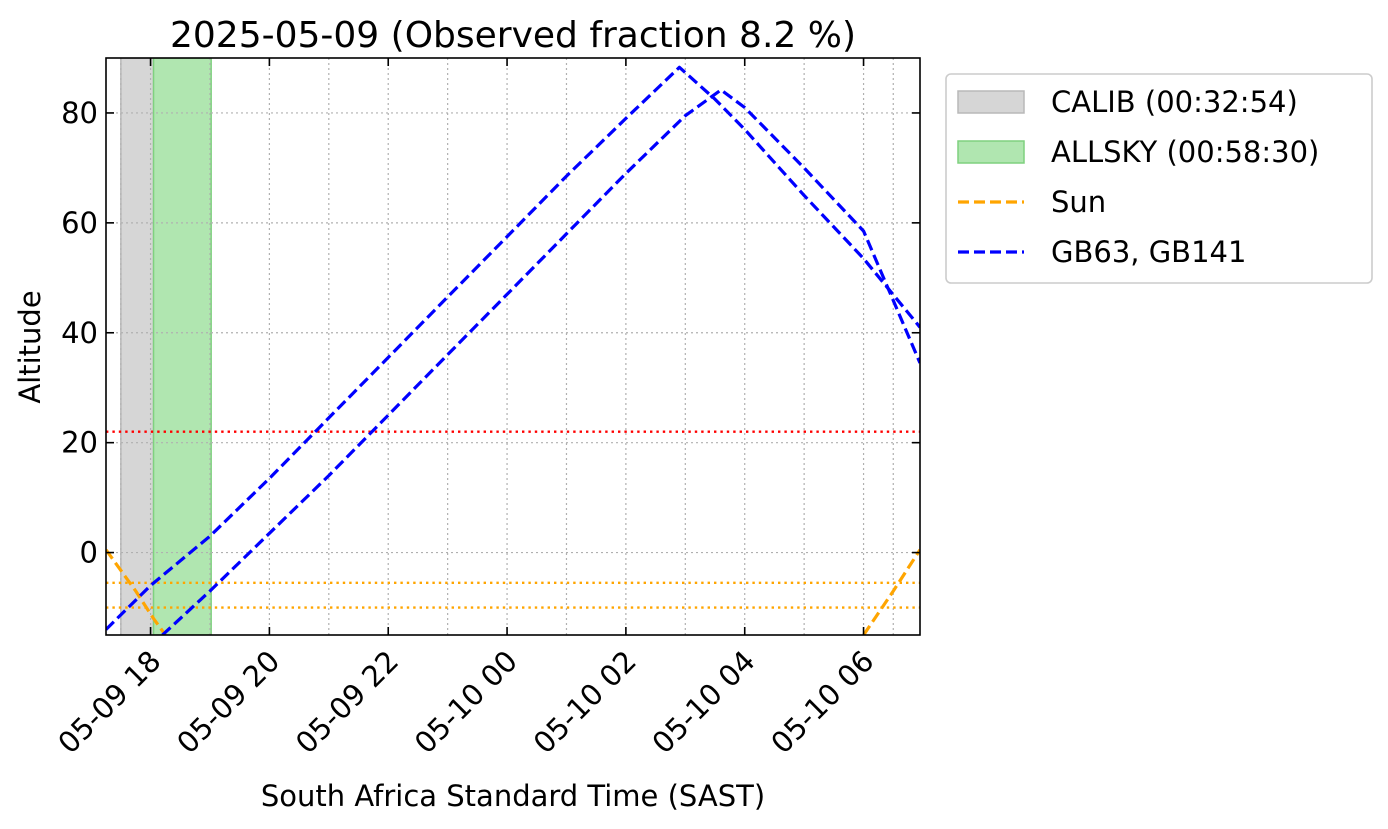 The height and width of the screenshot is (829, 1388). Describe the element at coordinates (79, 113) in the screenshot. I see `y-tick-label: 80` at that location.